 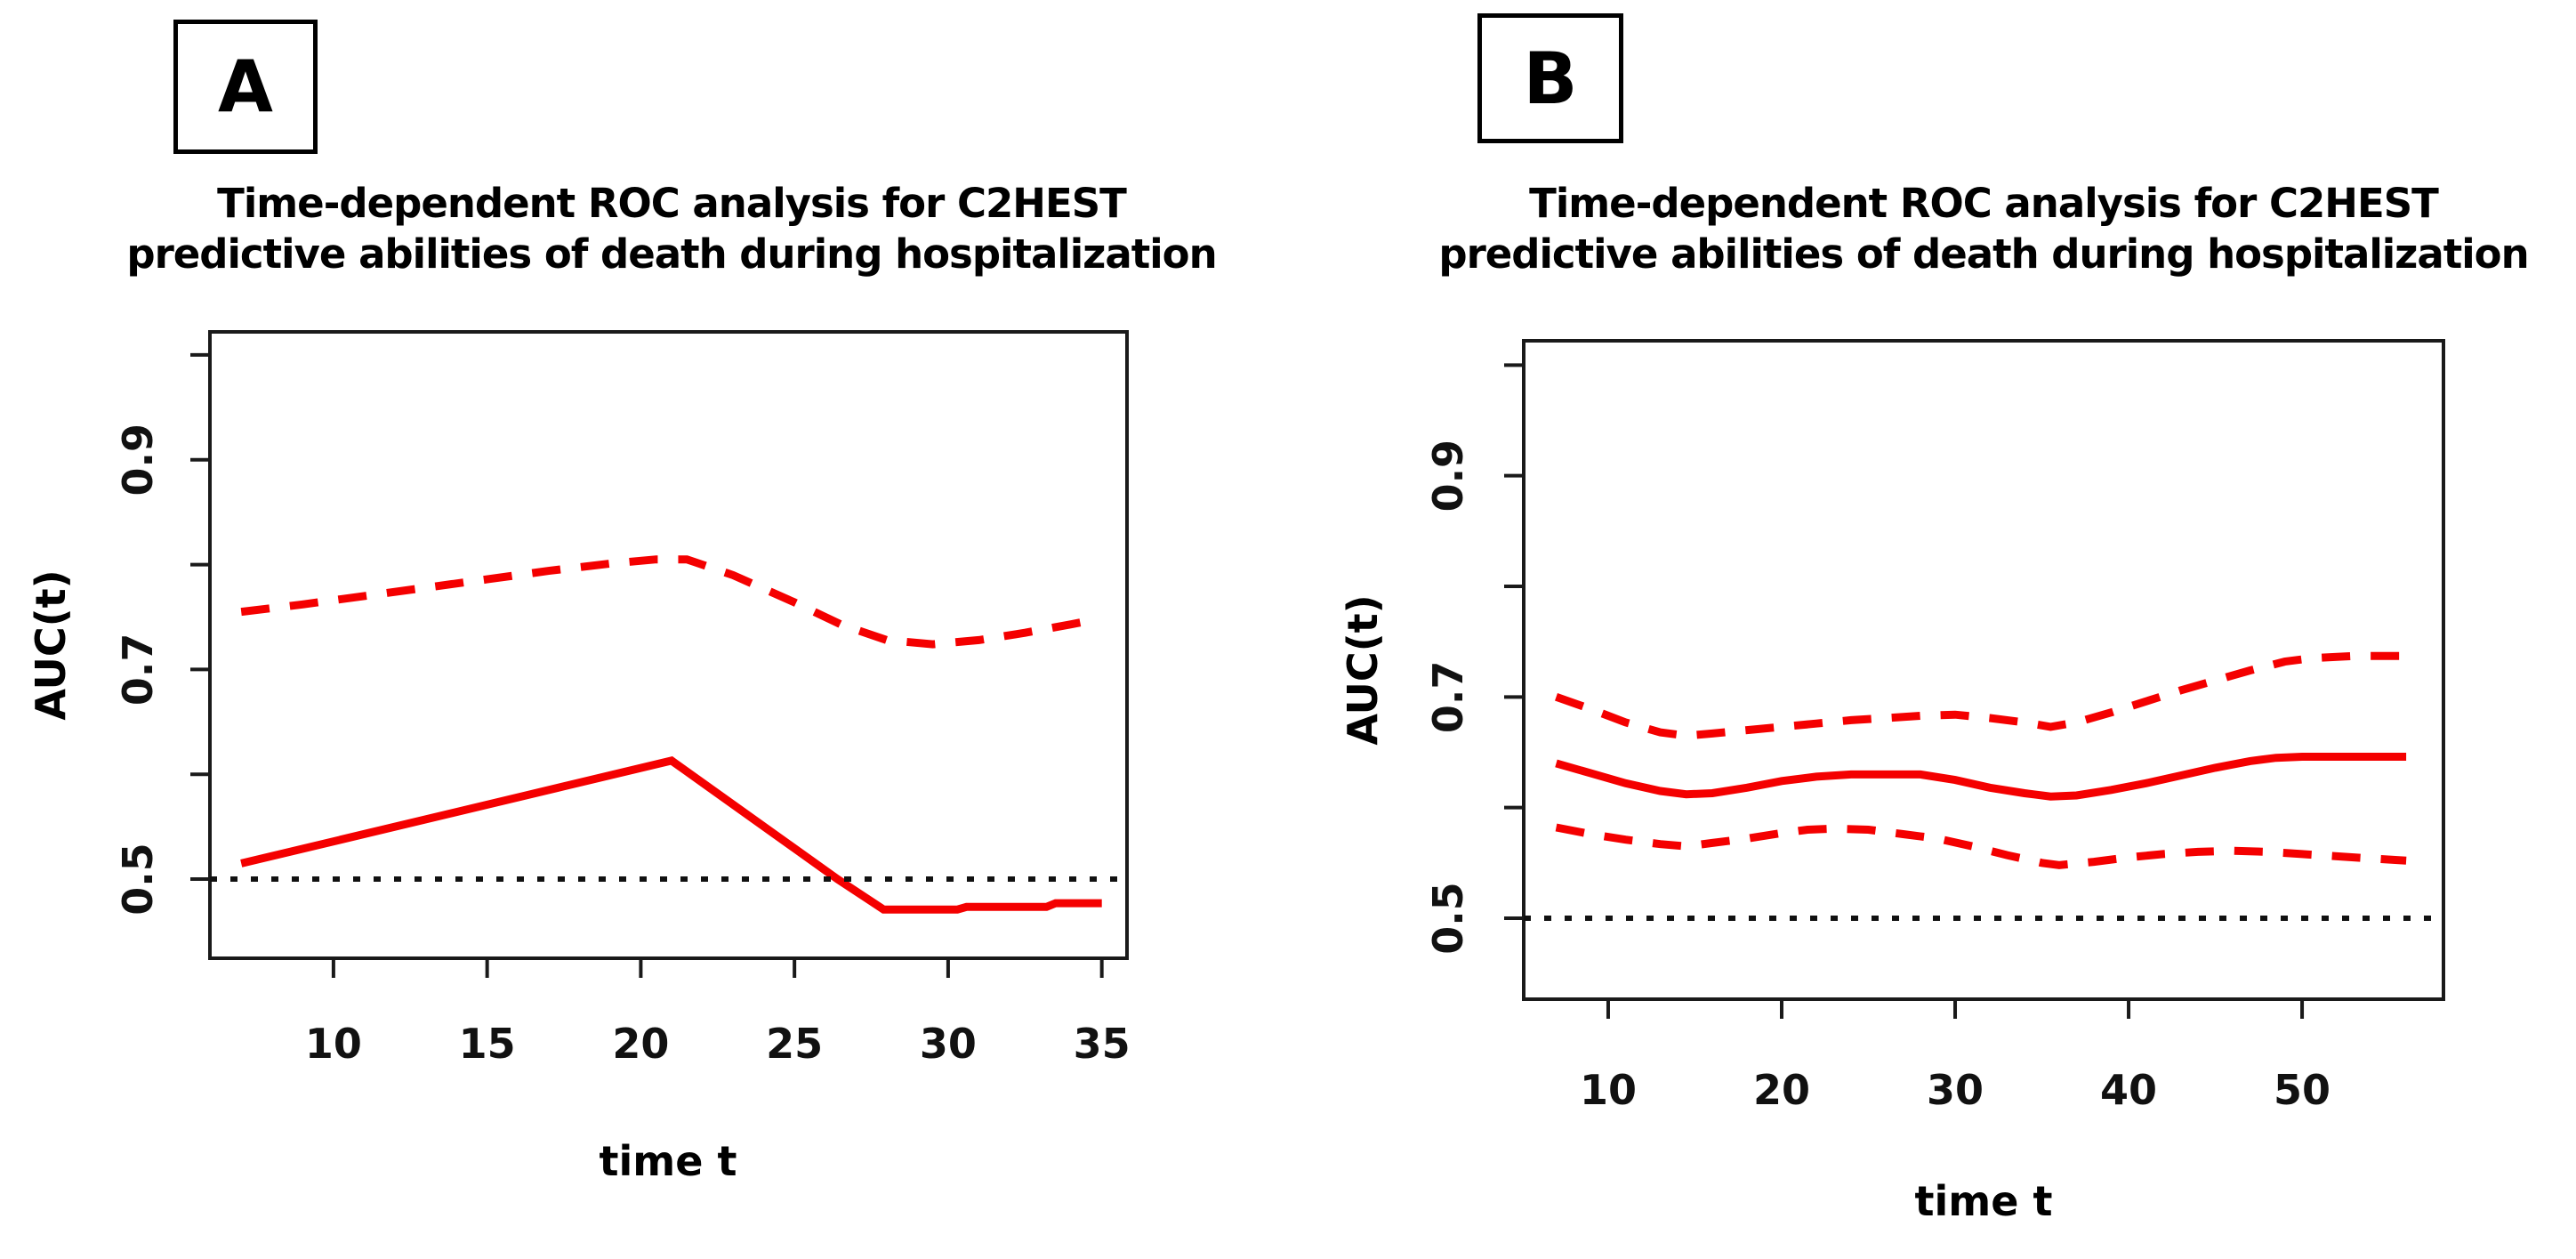 I want to click on panel-b-y-tick-label: 0.9, so click(x=1448, y=476).